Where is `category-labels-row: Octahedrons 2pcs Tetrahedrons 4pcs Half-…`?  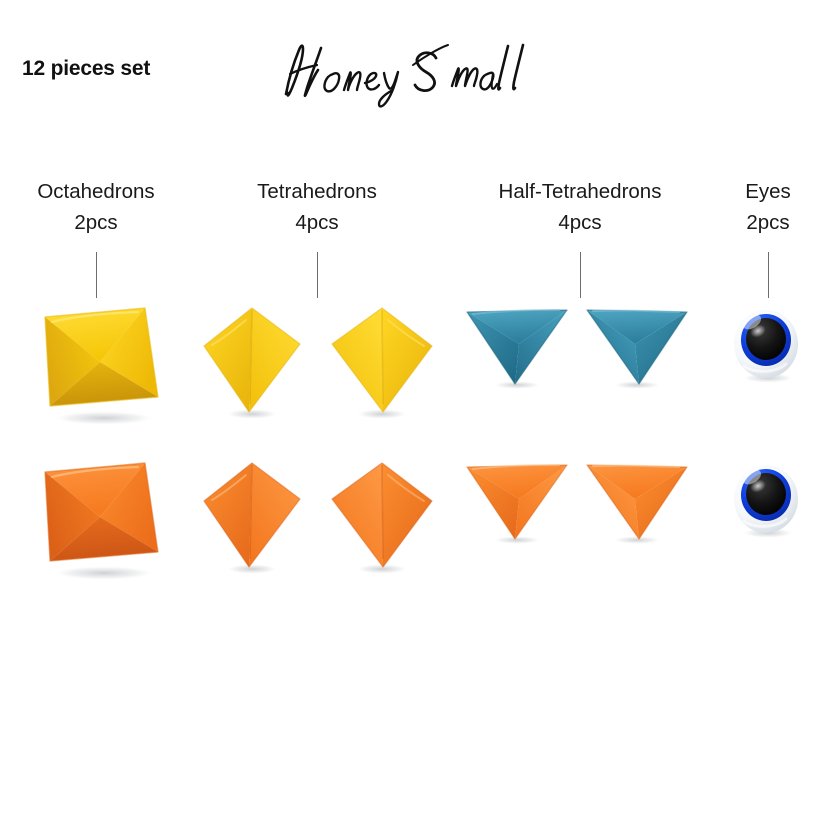
category-labels-row: Octahedrons 2pcs Tetrahedrons 4pcs Half-… is located at coordinates (420, 238).